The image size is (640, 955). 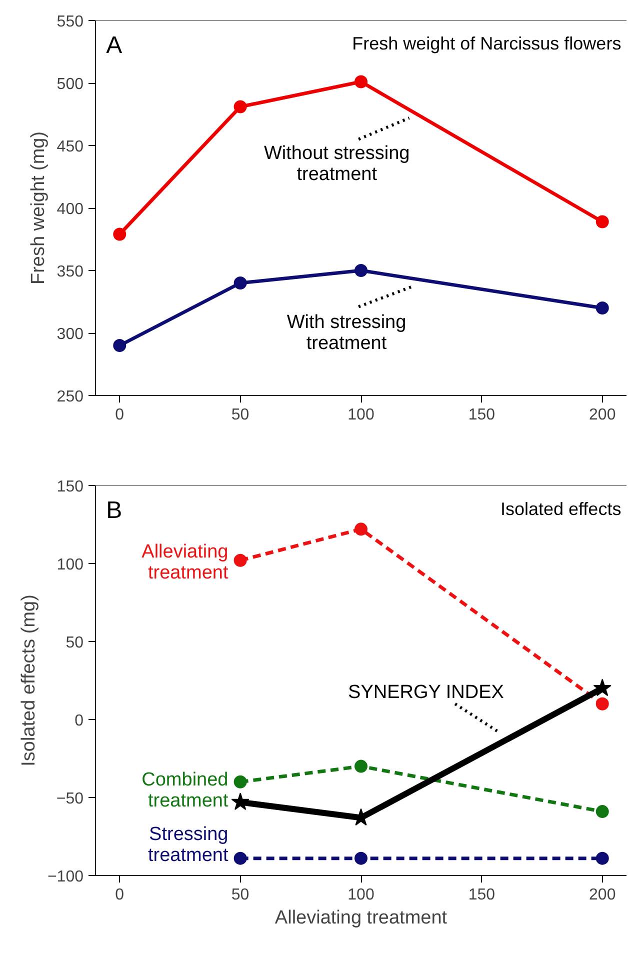 What do you see at coordinates (188, 845) in the screenshot?
I see `series-label: Stressing treatment` at bounding box center [188, 845].